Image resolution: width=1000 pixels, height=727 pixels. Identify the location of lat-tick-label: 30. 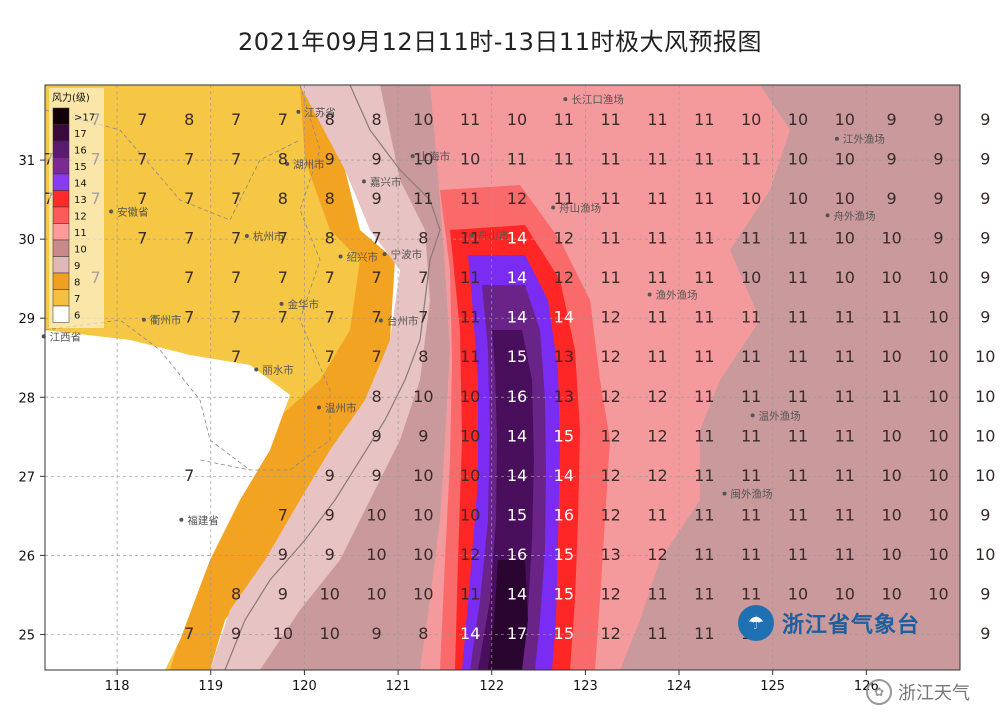
(26, 240).